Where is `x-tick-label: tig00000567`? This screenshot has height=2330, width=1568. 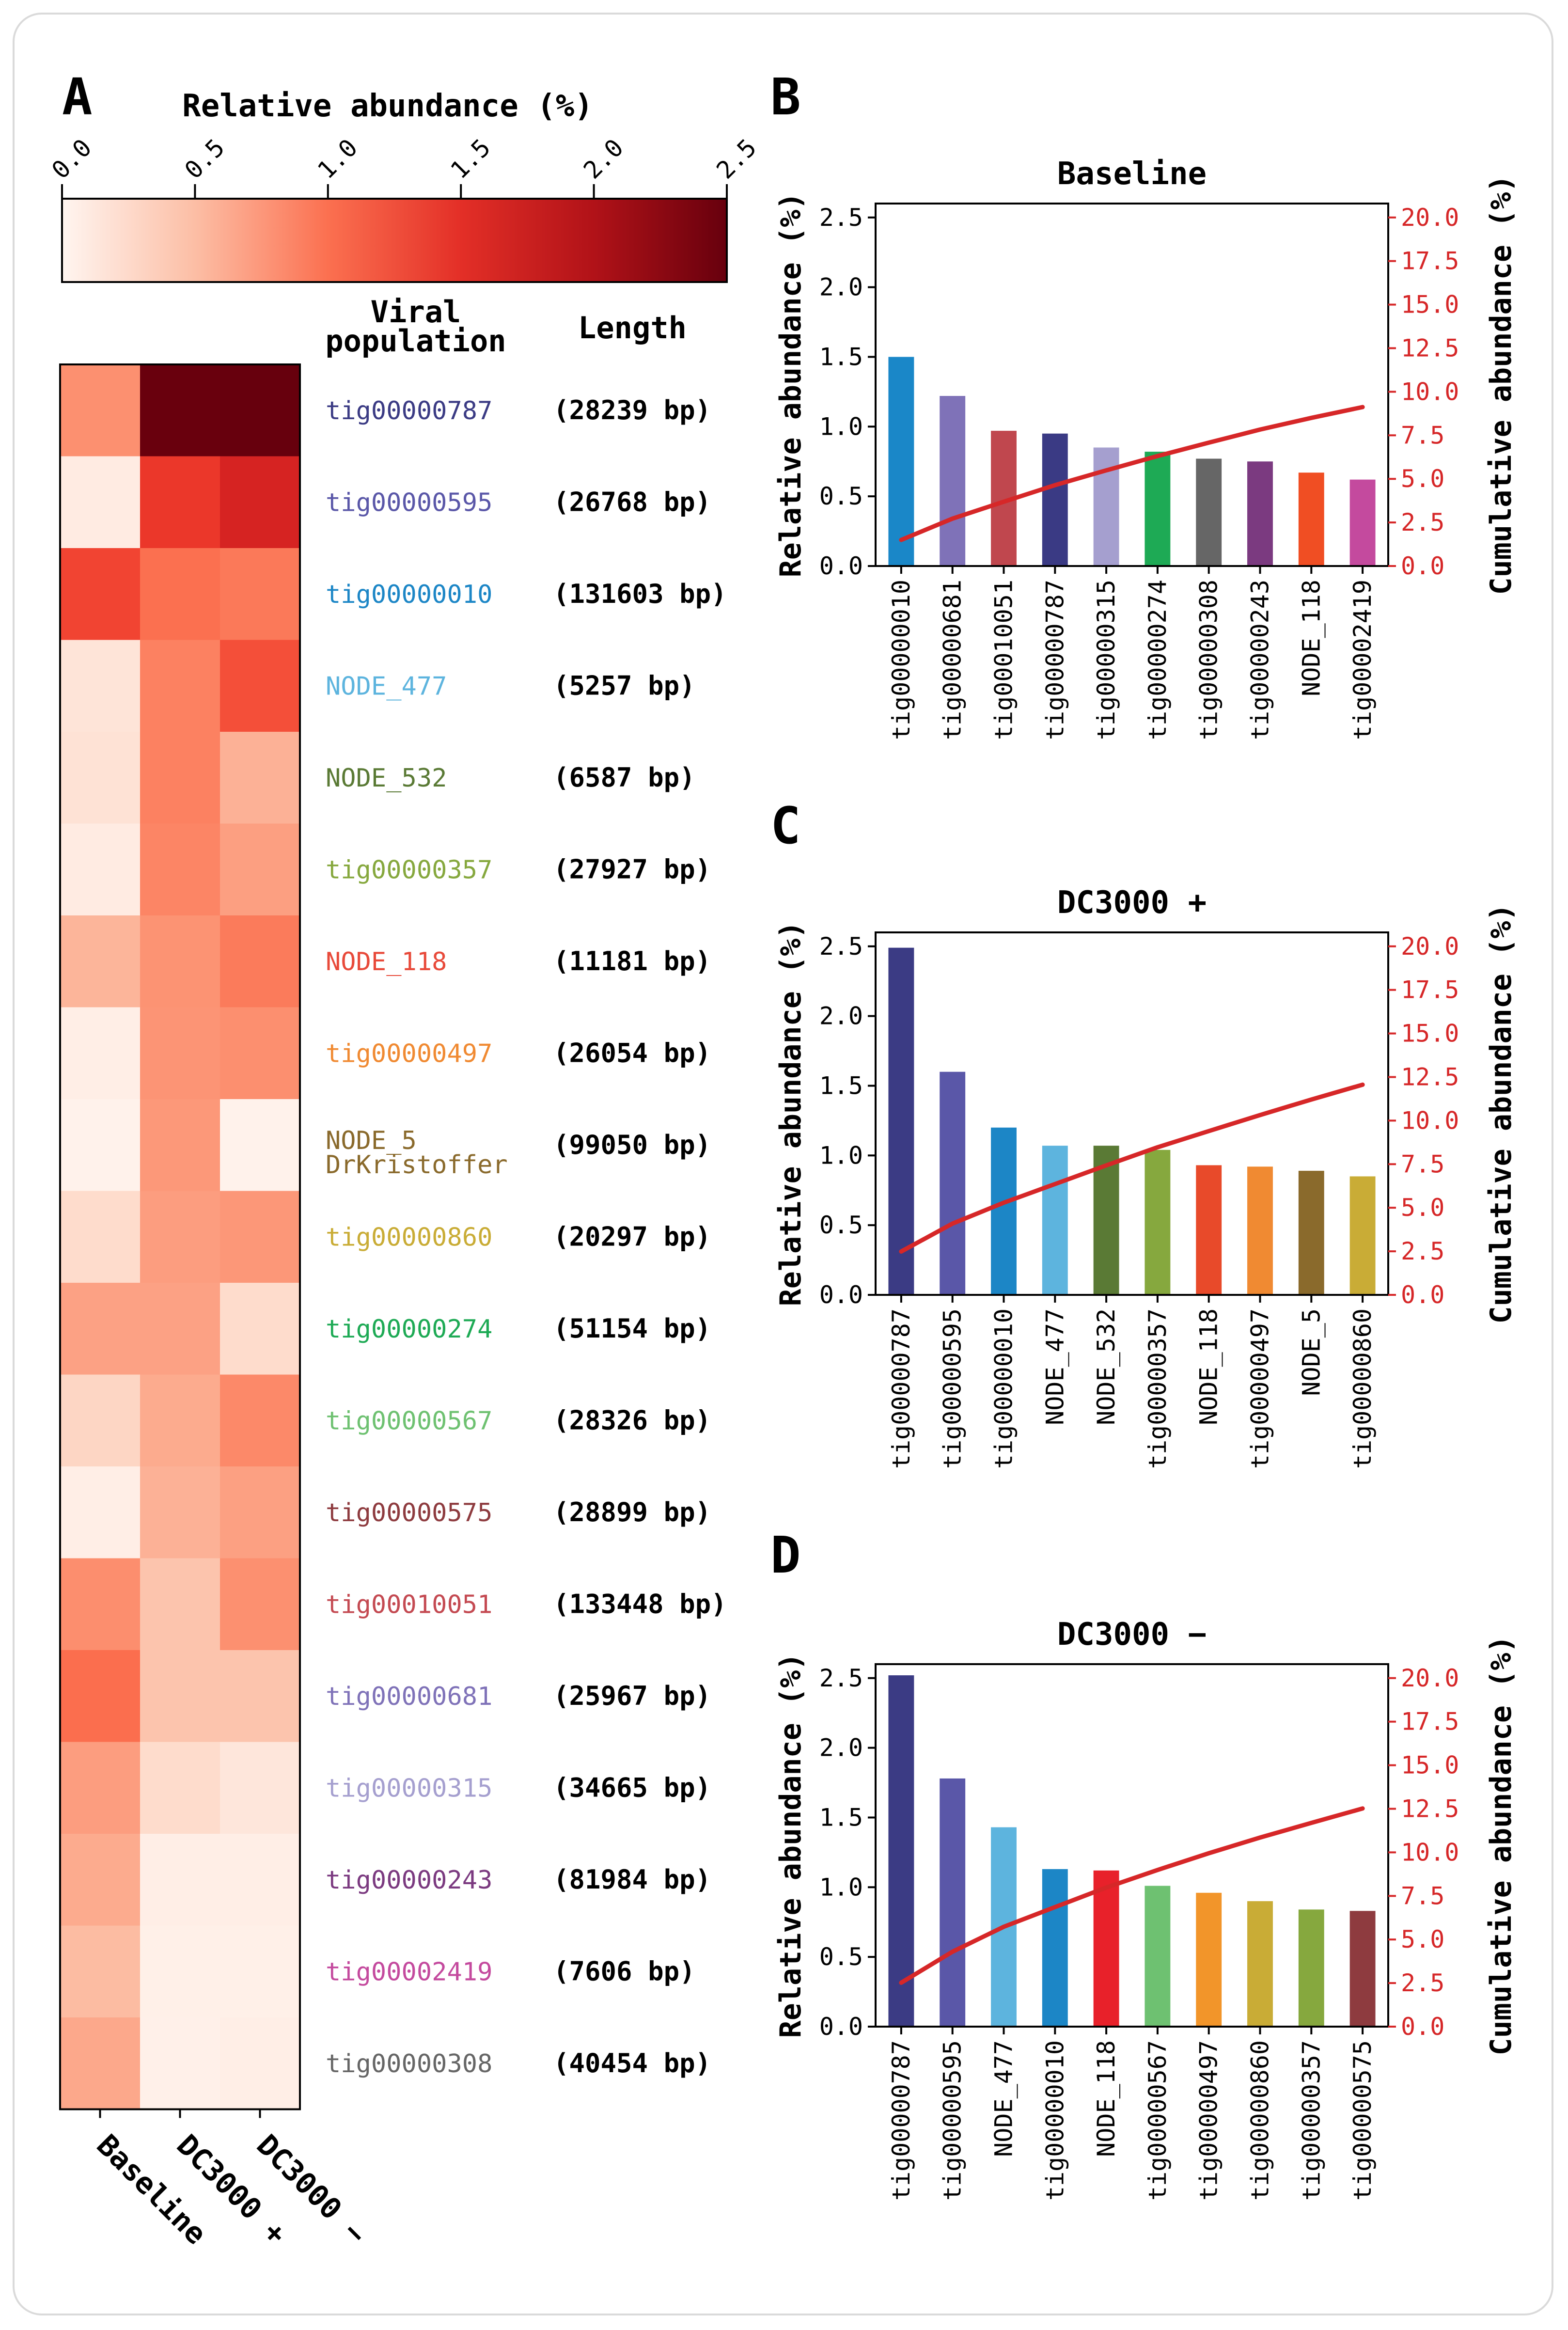
x-tick-label: tig00000567 is located at coordinates (1158, 2120).